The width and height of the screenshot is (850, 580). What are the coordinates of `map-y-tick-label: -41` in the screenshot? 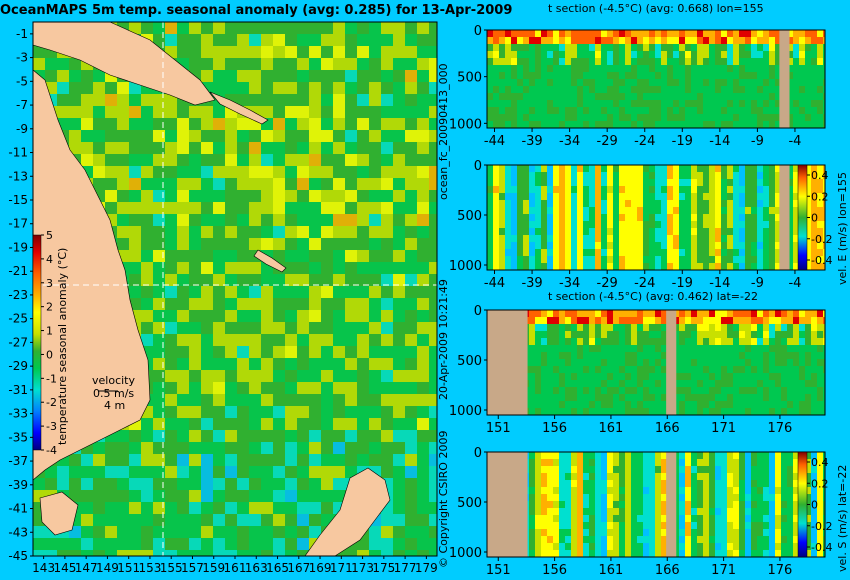 It's located at (18, 509).